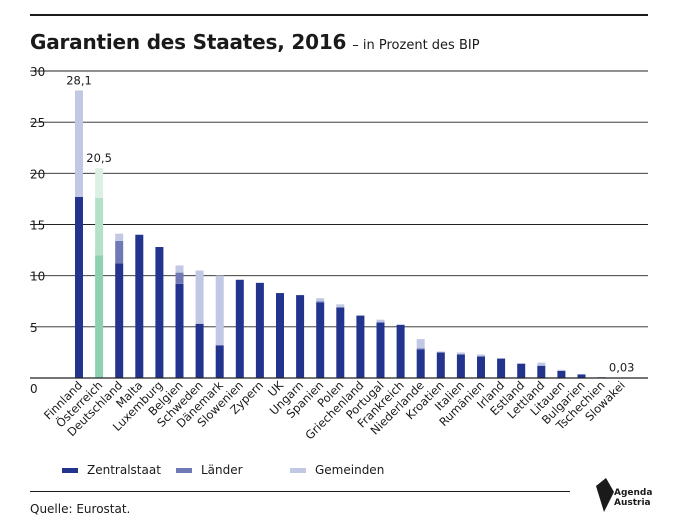 Image resolution: width=680 pixels, height=530 pixels. What do you see at coordinates (80, 509) in the screenshot?
I see `source-note: Quelle: Eurostat.` at bounding box center [80, 509].